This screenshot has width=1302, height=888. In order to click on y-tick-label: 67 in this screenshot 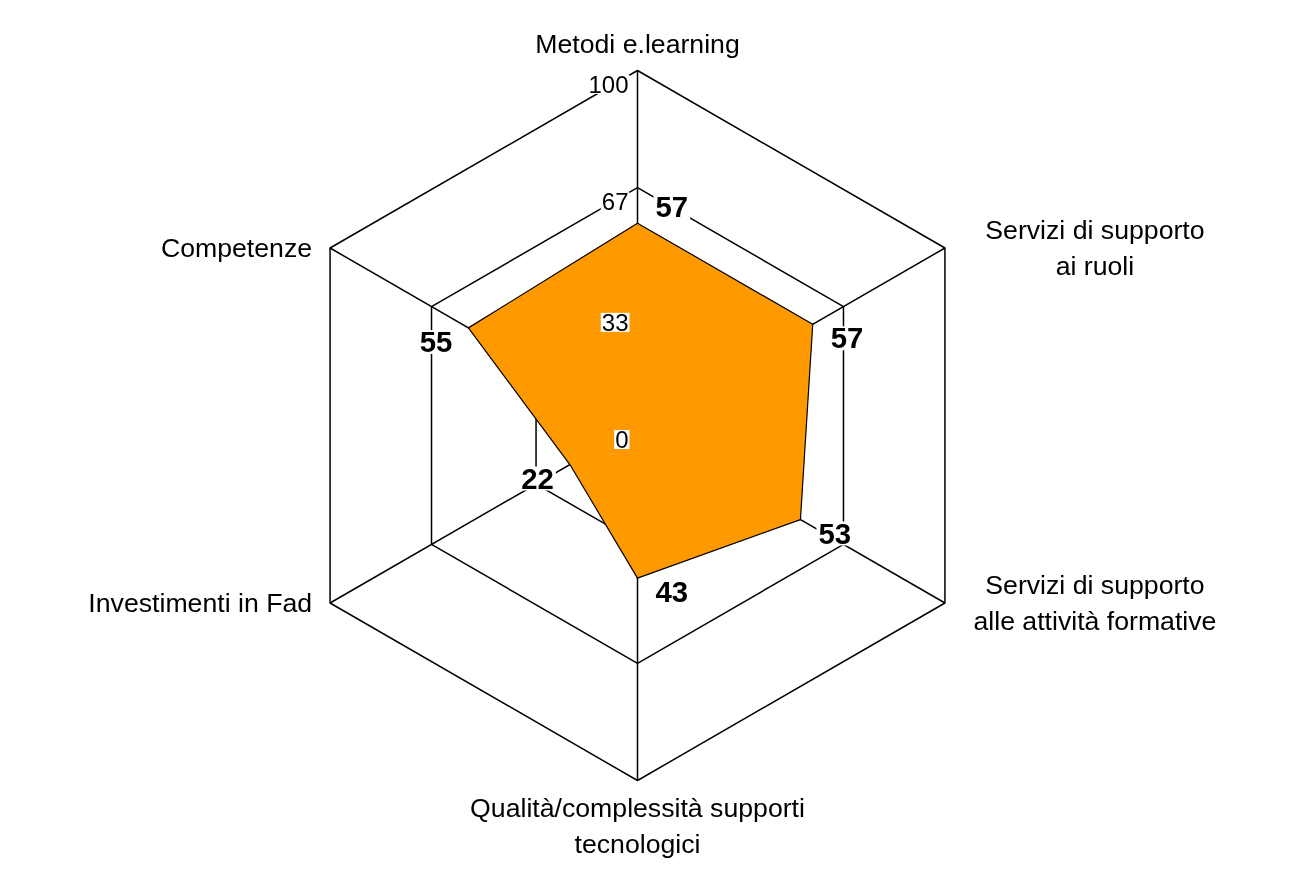, I will do `click(615, 202)`.